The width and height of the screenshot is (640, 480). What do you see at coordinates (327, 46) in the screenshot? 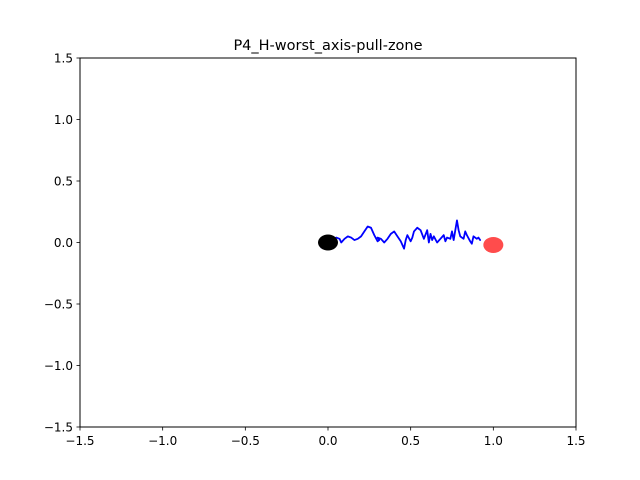
I see `chart-title: P4_H-worst_axis-pull-zone` at bounding box center [327, 46].